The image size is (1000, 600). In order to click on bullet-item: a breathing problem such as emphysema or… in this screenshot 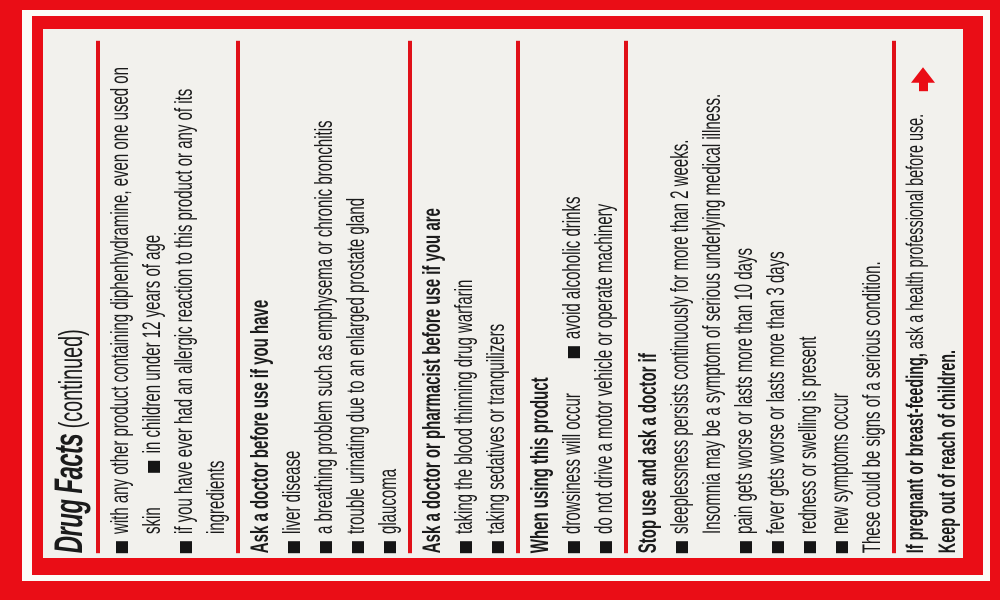, I will do `click(324, 297)`.